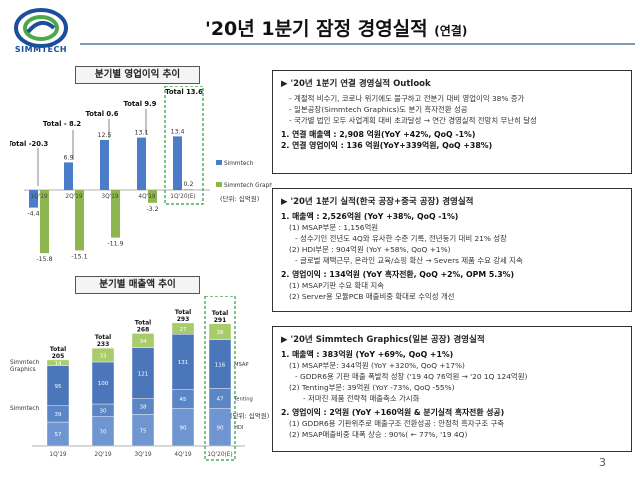 The height and width of the screenshot is (479, 640). I want to click on segment-label: 34, so click(143, 342).